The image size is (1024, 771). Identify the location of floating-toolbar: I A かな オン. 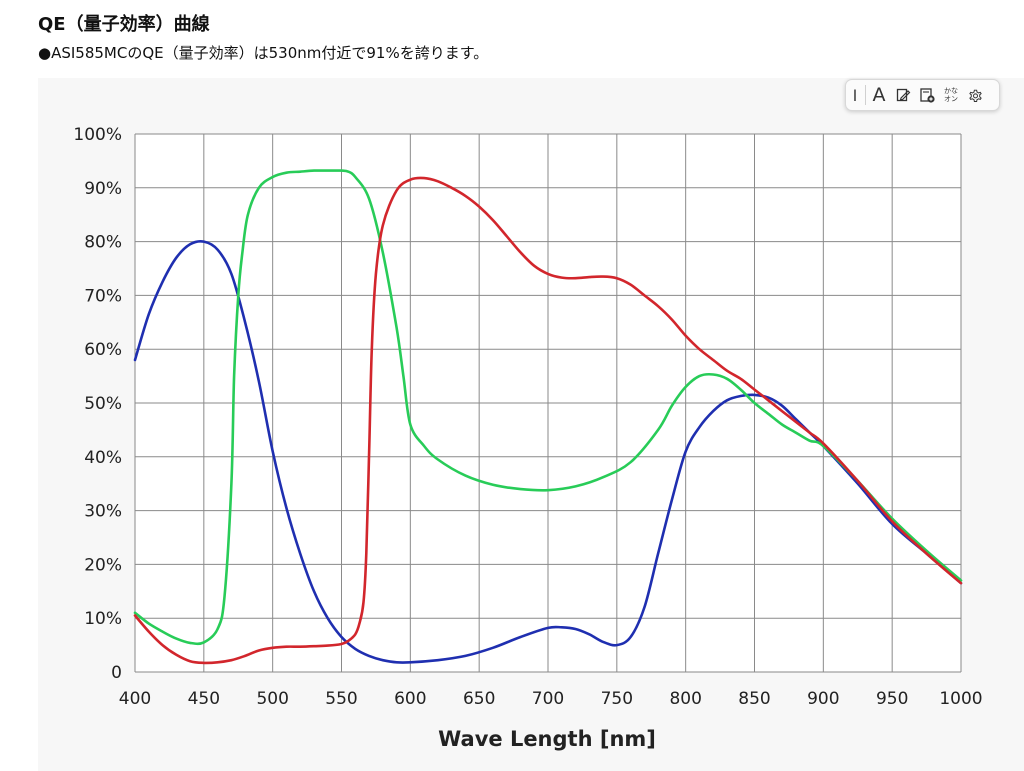
(922, 95).